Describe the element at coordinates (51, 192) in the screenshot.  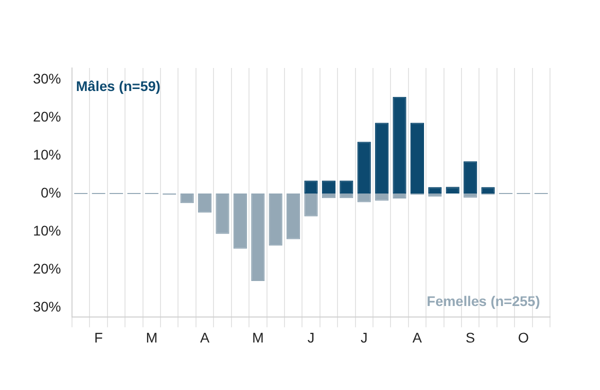
I see `y-tick-label: 0%` at that location.